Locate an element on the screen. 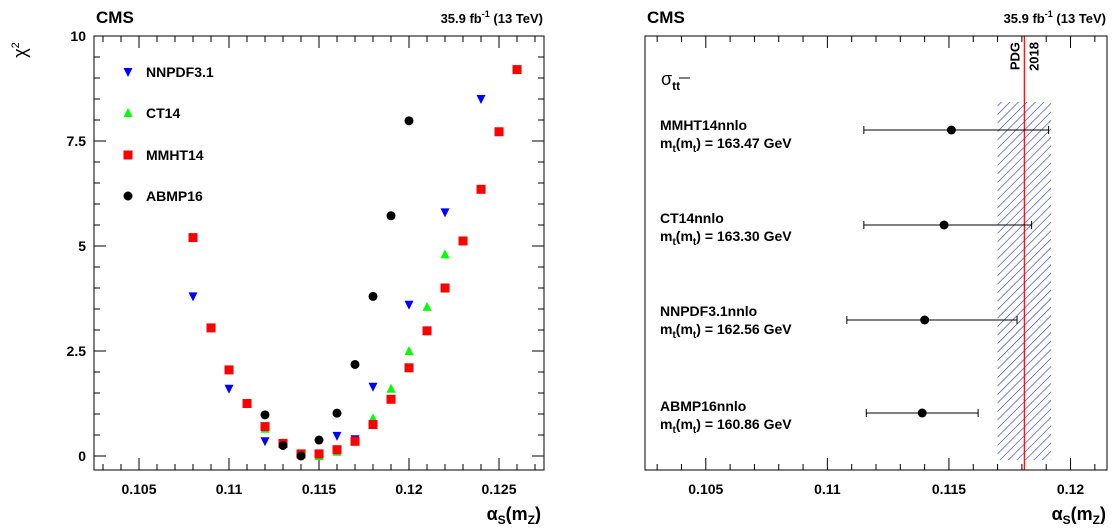 The width and height of the screenshot is (1113, 528). errorbar-abmp16nnlo is located at coordinates (922, 413).